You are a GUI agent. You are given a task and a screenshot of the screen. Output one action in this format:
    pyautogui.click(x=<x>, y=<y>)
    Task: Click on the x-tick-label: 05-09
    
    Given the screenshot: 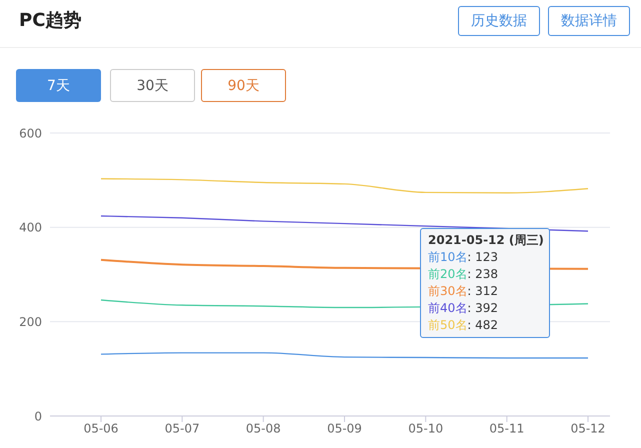 What is the action you would take?
    pyautogui.click(x=344, y=429)
    